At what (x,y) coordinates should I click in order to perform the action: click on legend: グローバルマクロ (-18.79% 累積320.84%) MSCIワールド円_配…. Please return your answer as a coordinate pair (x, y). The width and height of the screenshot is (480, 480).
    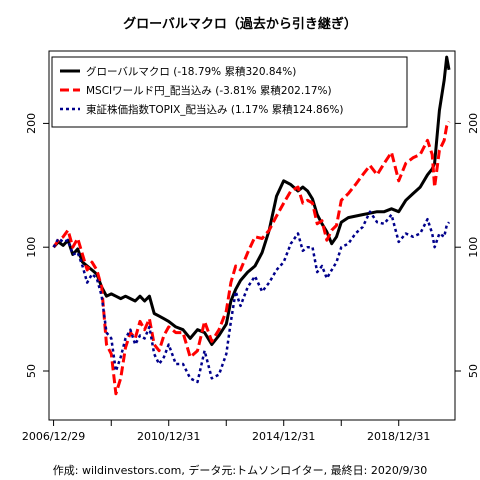
    Looking at the image, I should click on (229, 92).